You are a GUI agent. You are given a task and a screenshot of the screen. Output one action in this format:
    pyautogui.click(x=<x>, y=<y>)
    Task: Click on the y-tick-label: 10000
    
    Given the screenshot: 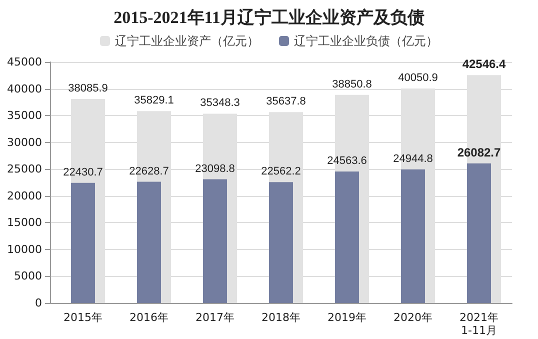 What is the action you would take?
    pyautogui.click(x=24, y=249)
    